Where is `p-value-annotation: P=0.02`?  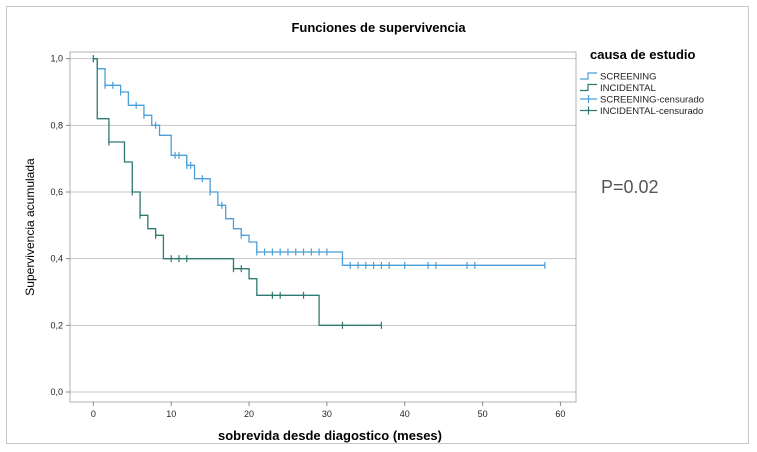
p-value-annotation: P=0.02 is located at coordinates (630, 187).